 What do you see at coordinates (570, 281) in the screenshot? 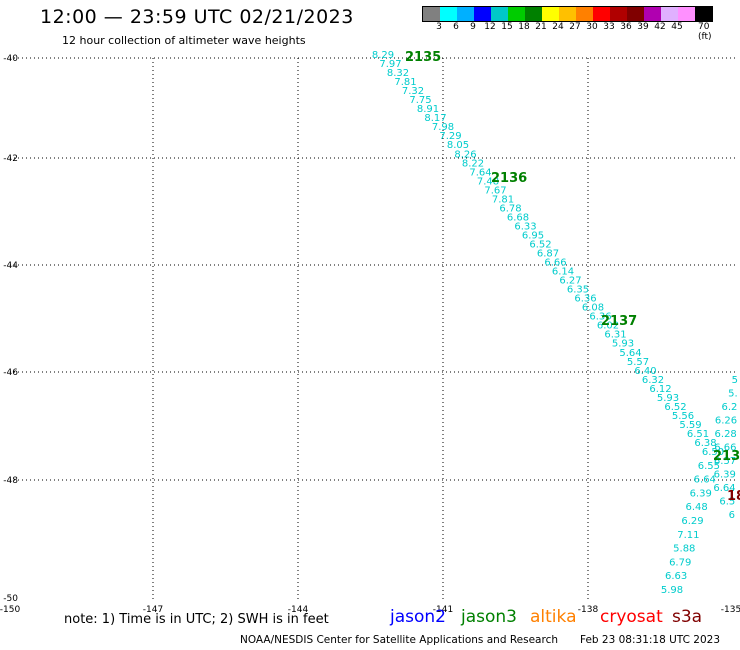
I see `wave-height-value: 6.27` at bounding box center [570, 281].